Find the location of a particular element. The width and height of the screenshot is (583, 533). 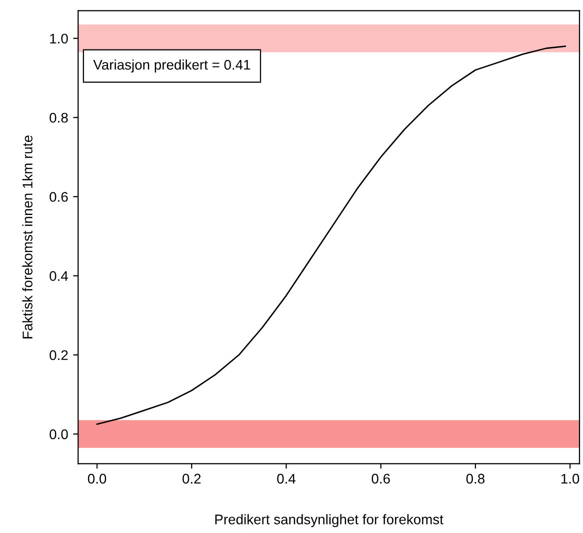

y-axis-title: Faktisk forekomst innen 1km rute is located at coordinates (27, 237).